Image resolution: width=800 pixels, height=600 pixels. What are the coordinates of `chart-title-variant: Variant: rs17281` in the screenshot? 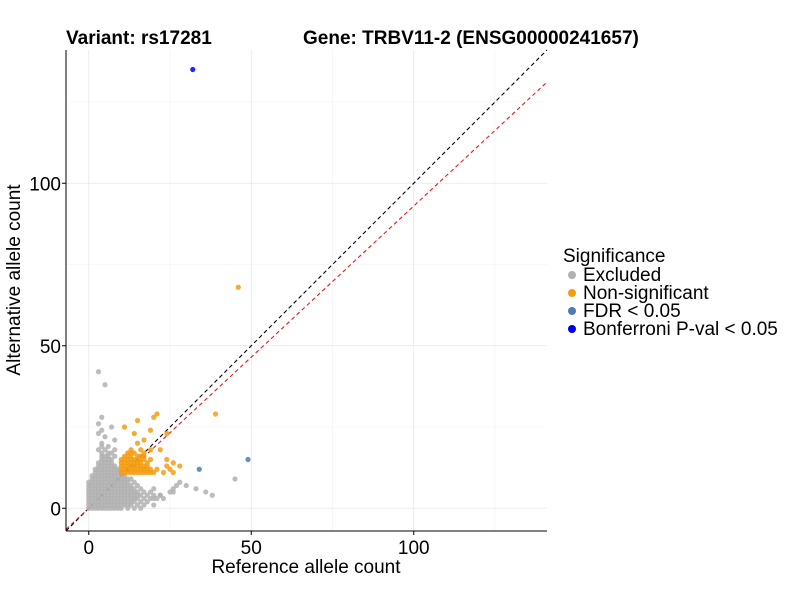 It's located at (139, 38).